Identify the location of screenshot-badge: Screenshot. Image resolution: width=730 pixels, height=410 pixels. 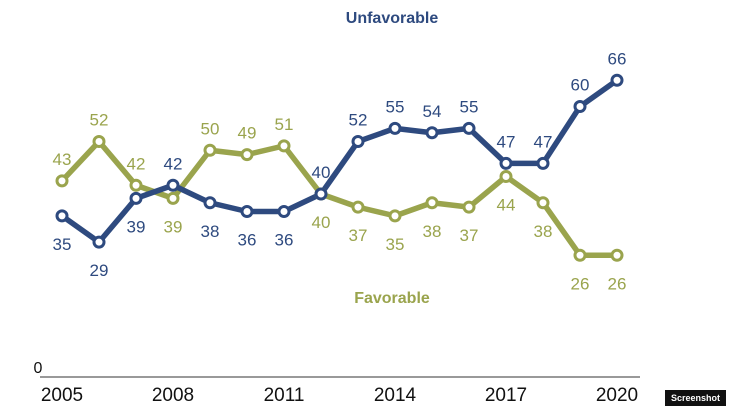
(695, 398).